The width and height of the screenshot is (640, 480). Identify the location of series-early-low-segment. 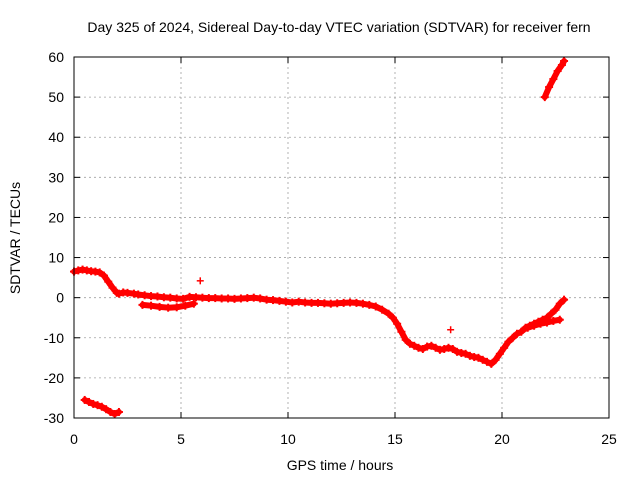
(101, 406).